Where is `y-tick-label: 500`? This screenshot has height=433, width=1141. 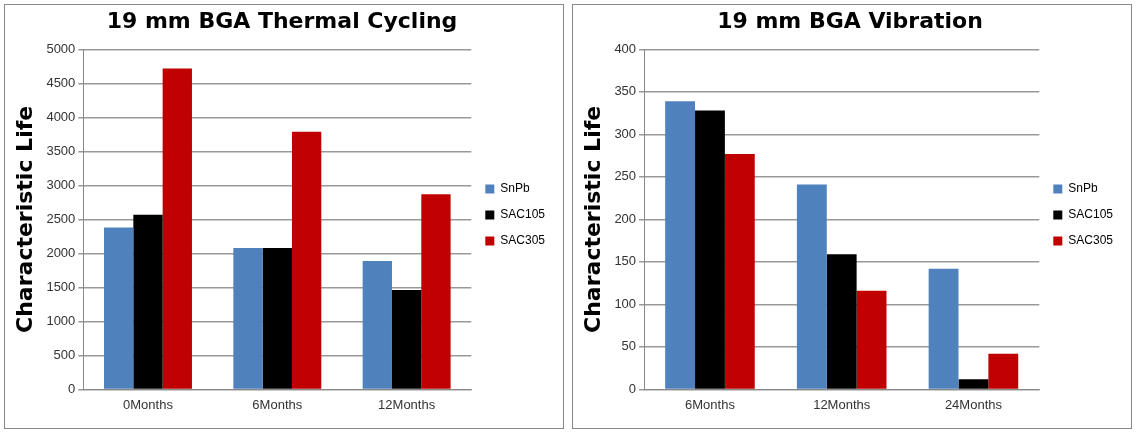 y-tick-label: 500 is located at coordinates (64, 354).